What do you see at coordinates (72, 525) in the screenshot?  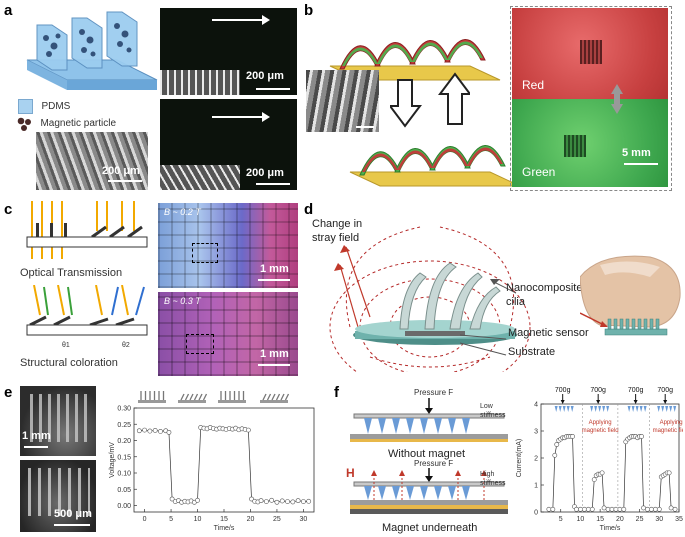 I see `e-bottom-scale-bar` at bounding box center [72, 525].